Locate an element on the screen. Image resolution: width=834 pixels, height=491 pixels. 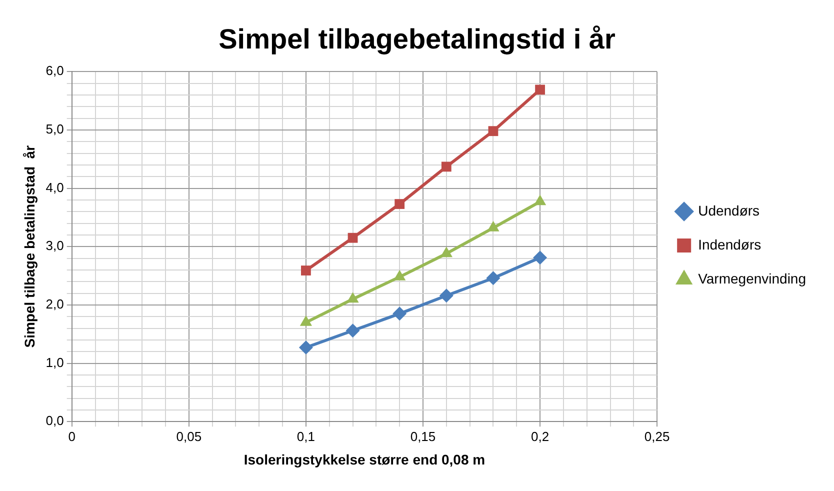
legend-label: Indendørs is located at coordinates (730, 244).